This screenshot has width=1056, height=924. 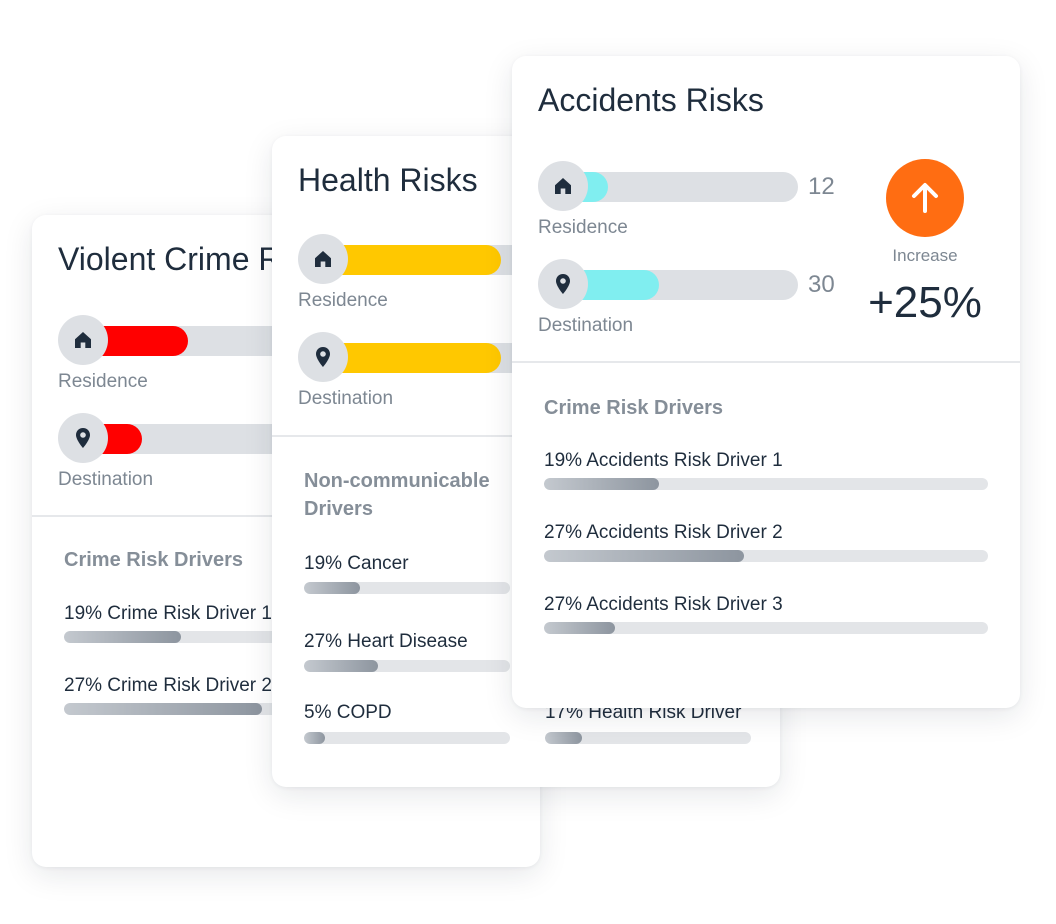 What do you see at coordinates (168, 685) in the screenshot?
I see `driver-label: 27% Crime Risk Driver 2` at bounding box center [168, 685].